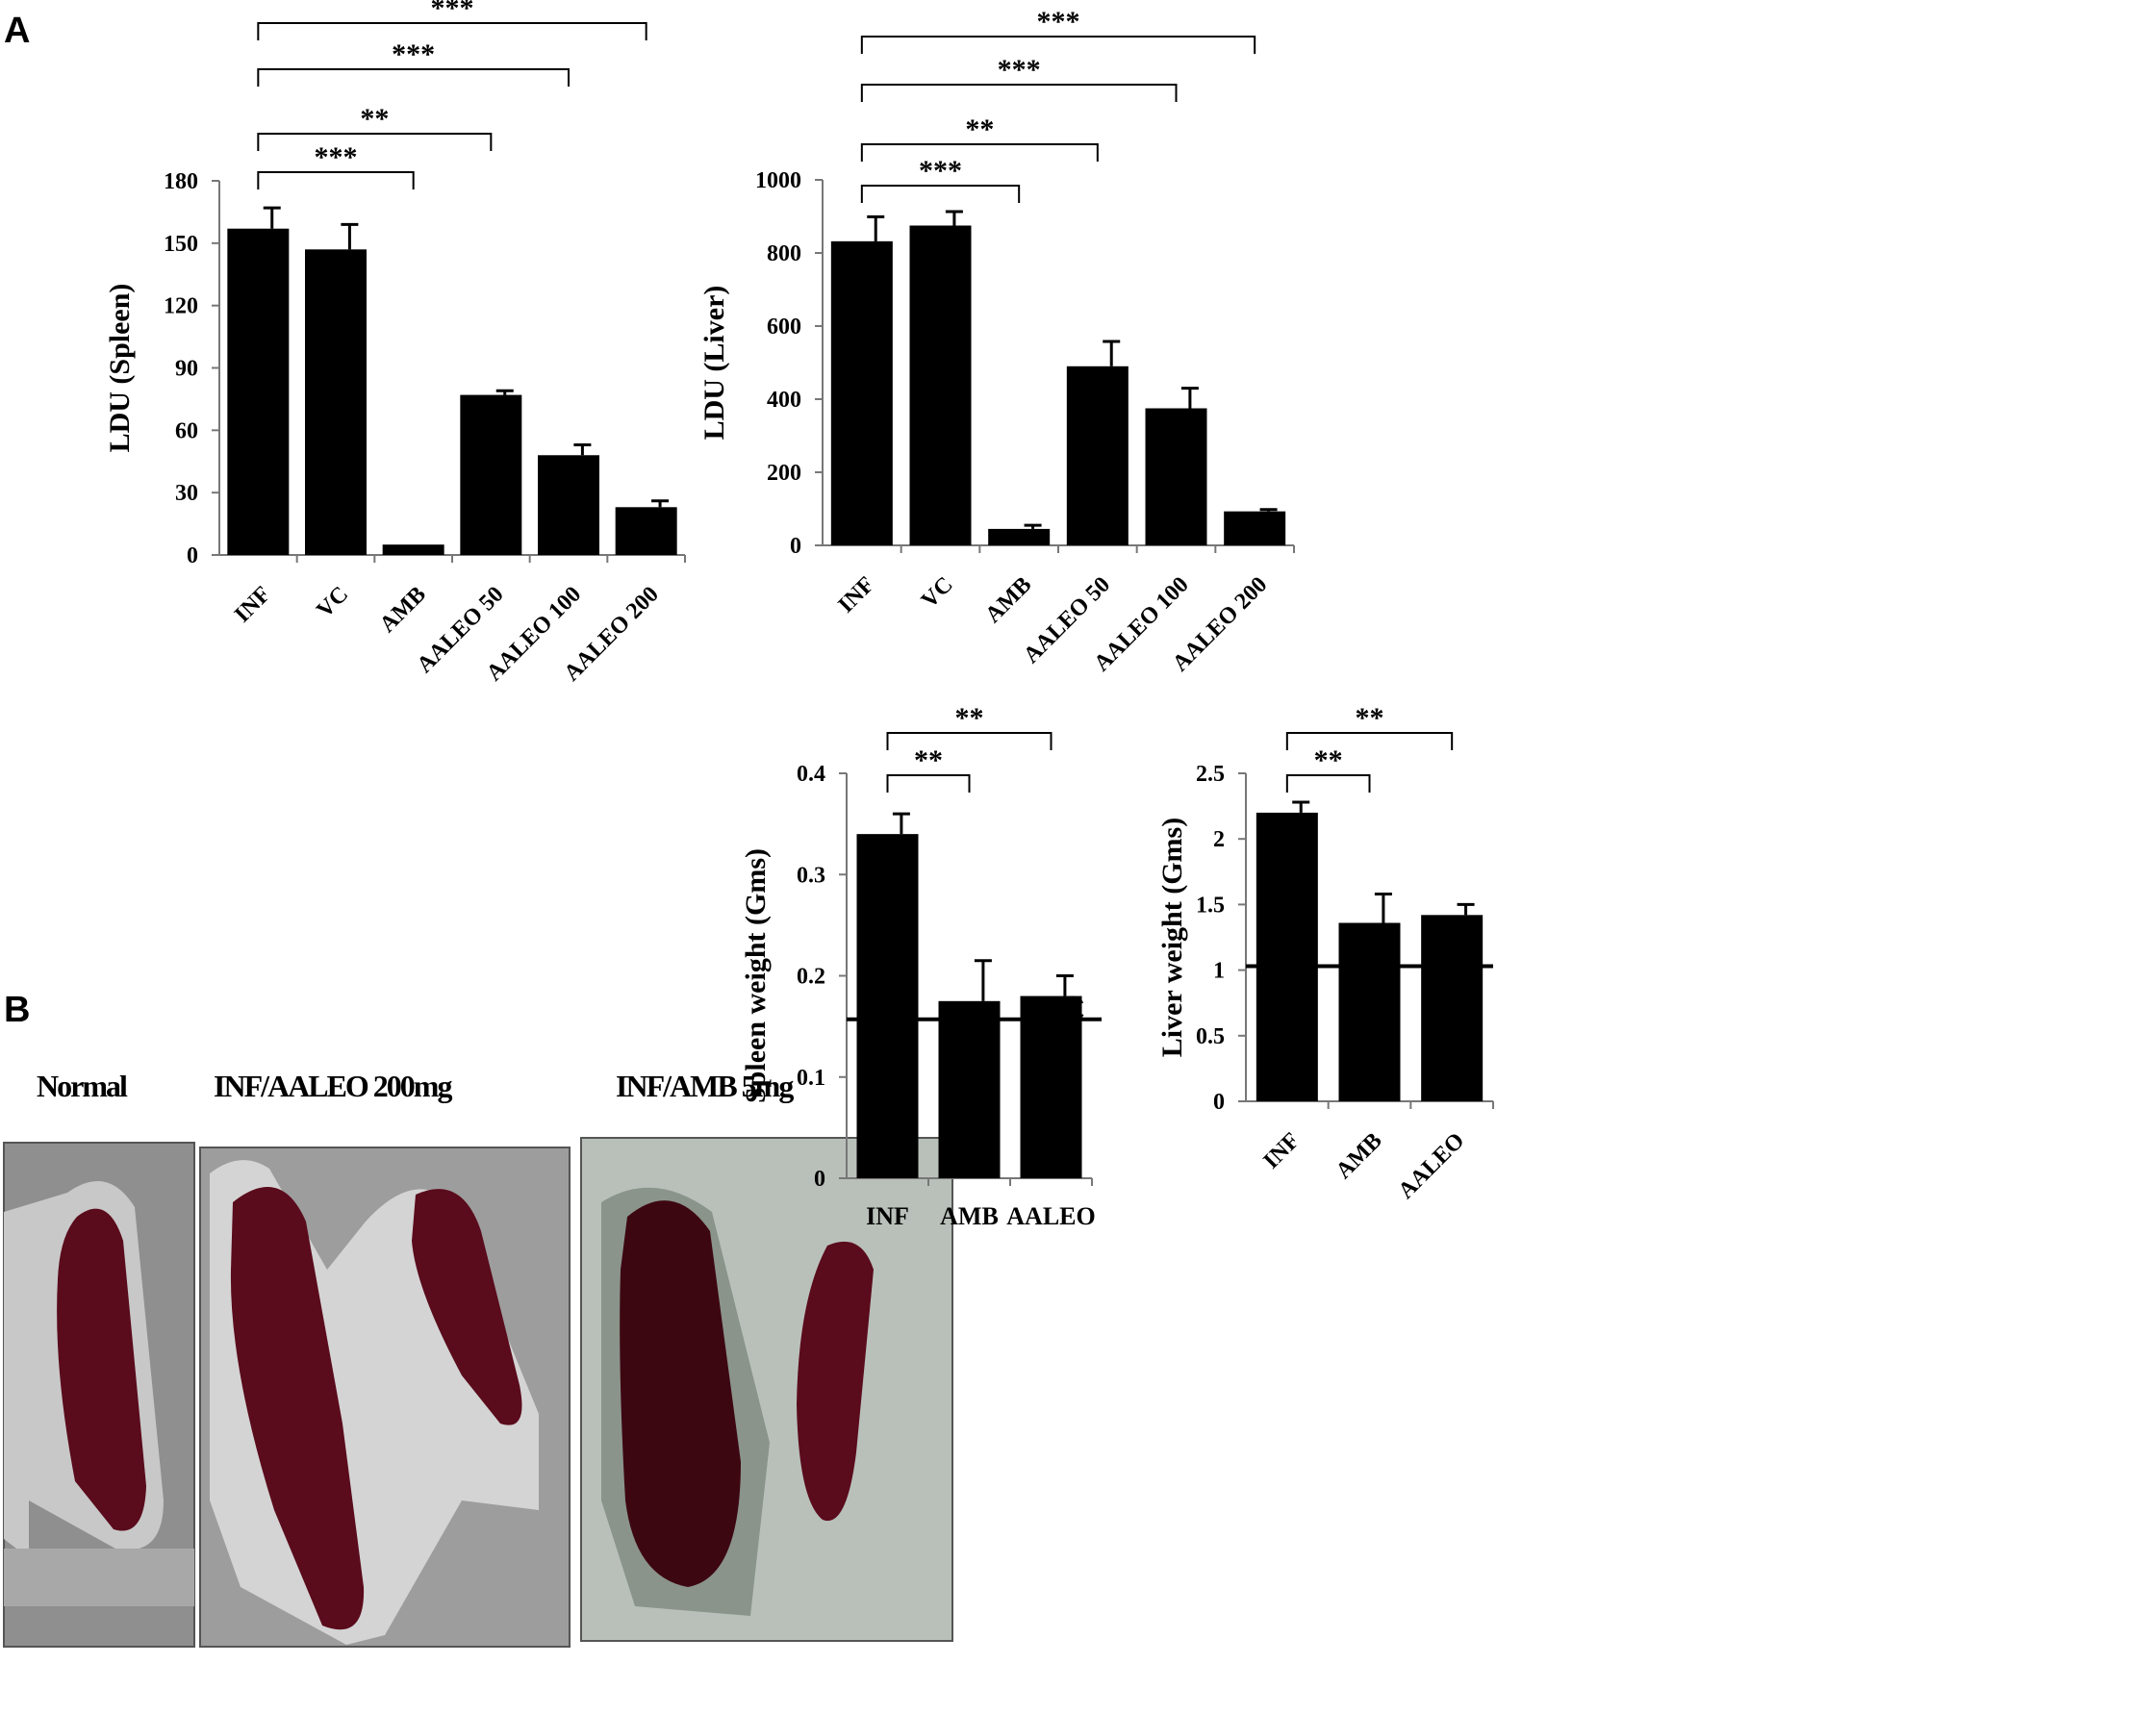 This screenshot has width=2156, height=1714. Describe the element at coordinates (811, 875) in the screenshot. I see `y-tick-label: 0.3` at that location.